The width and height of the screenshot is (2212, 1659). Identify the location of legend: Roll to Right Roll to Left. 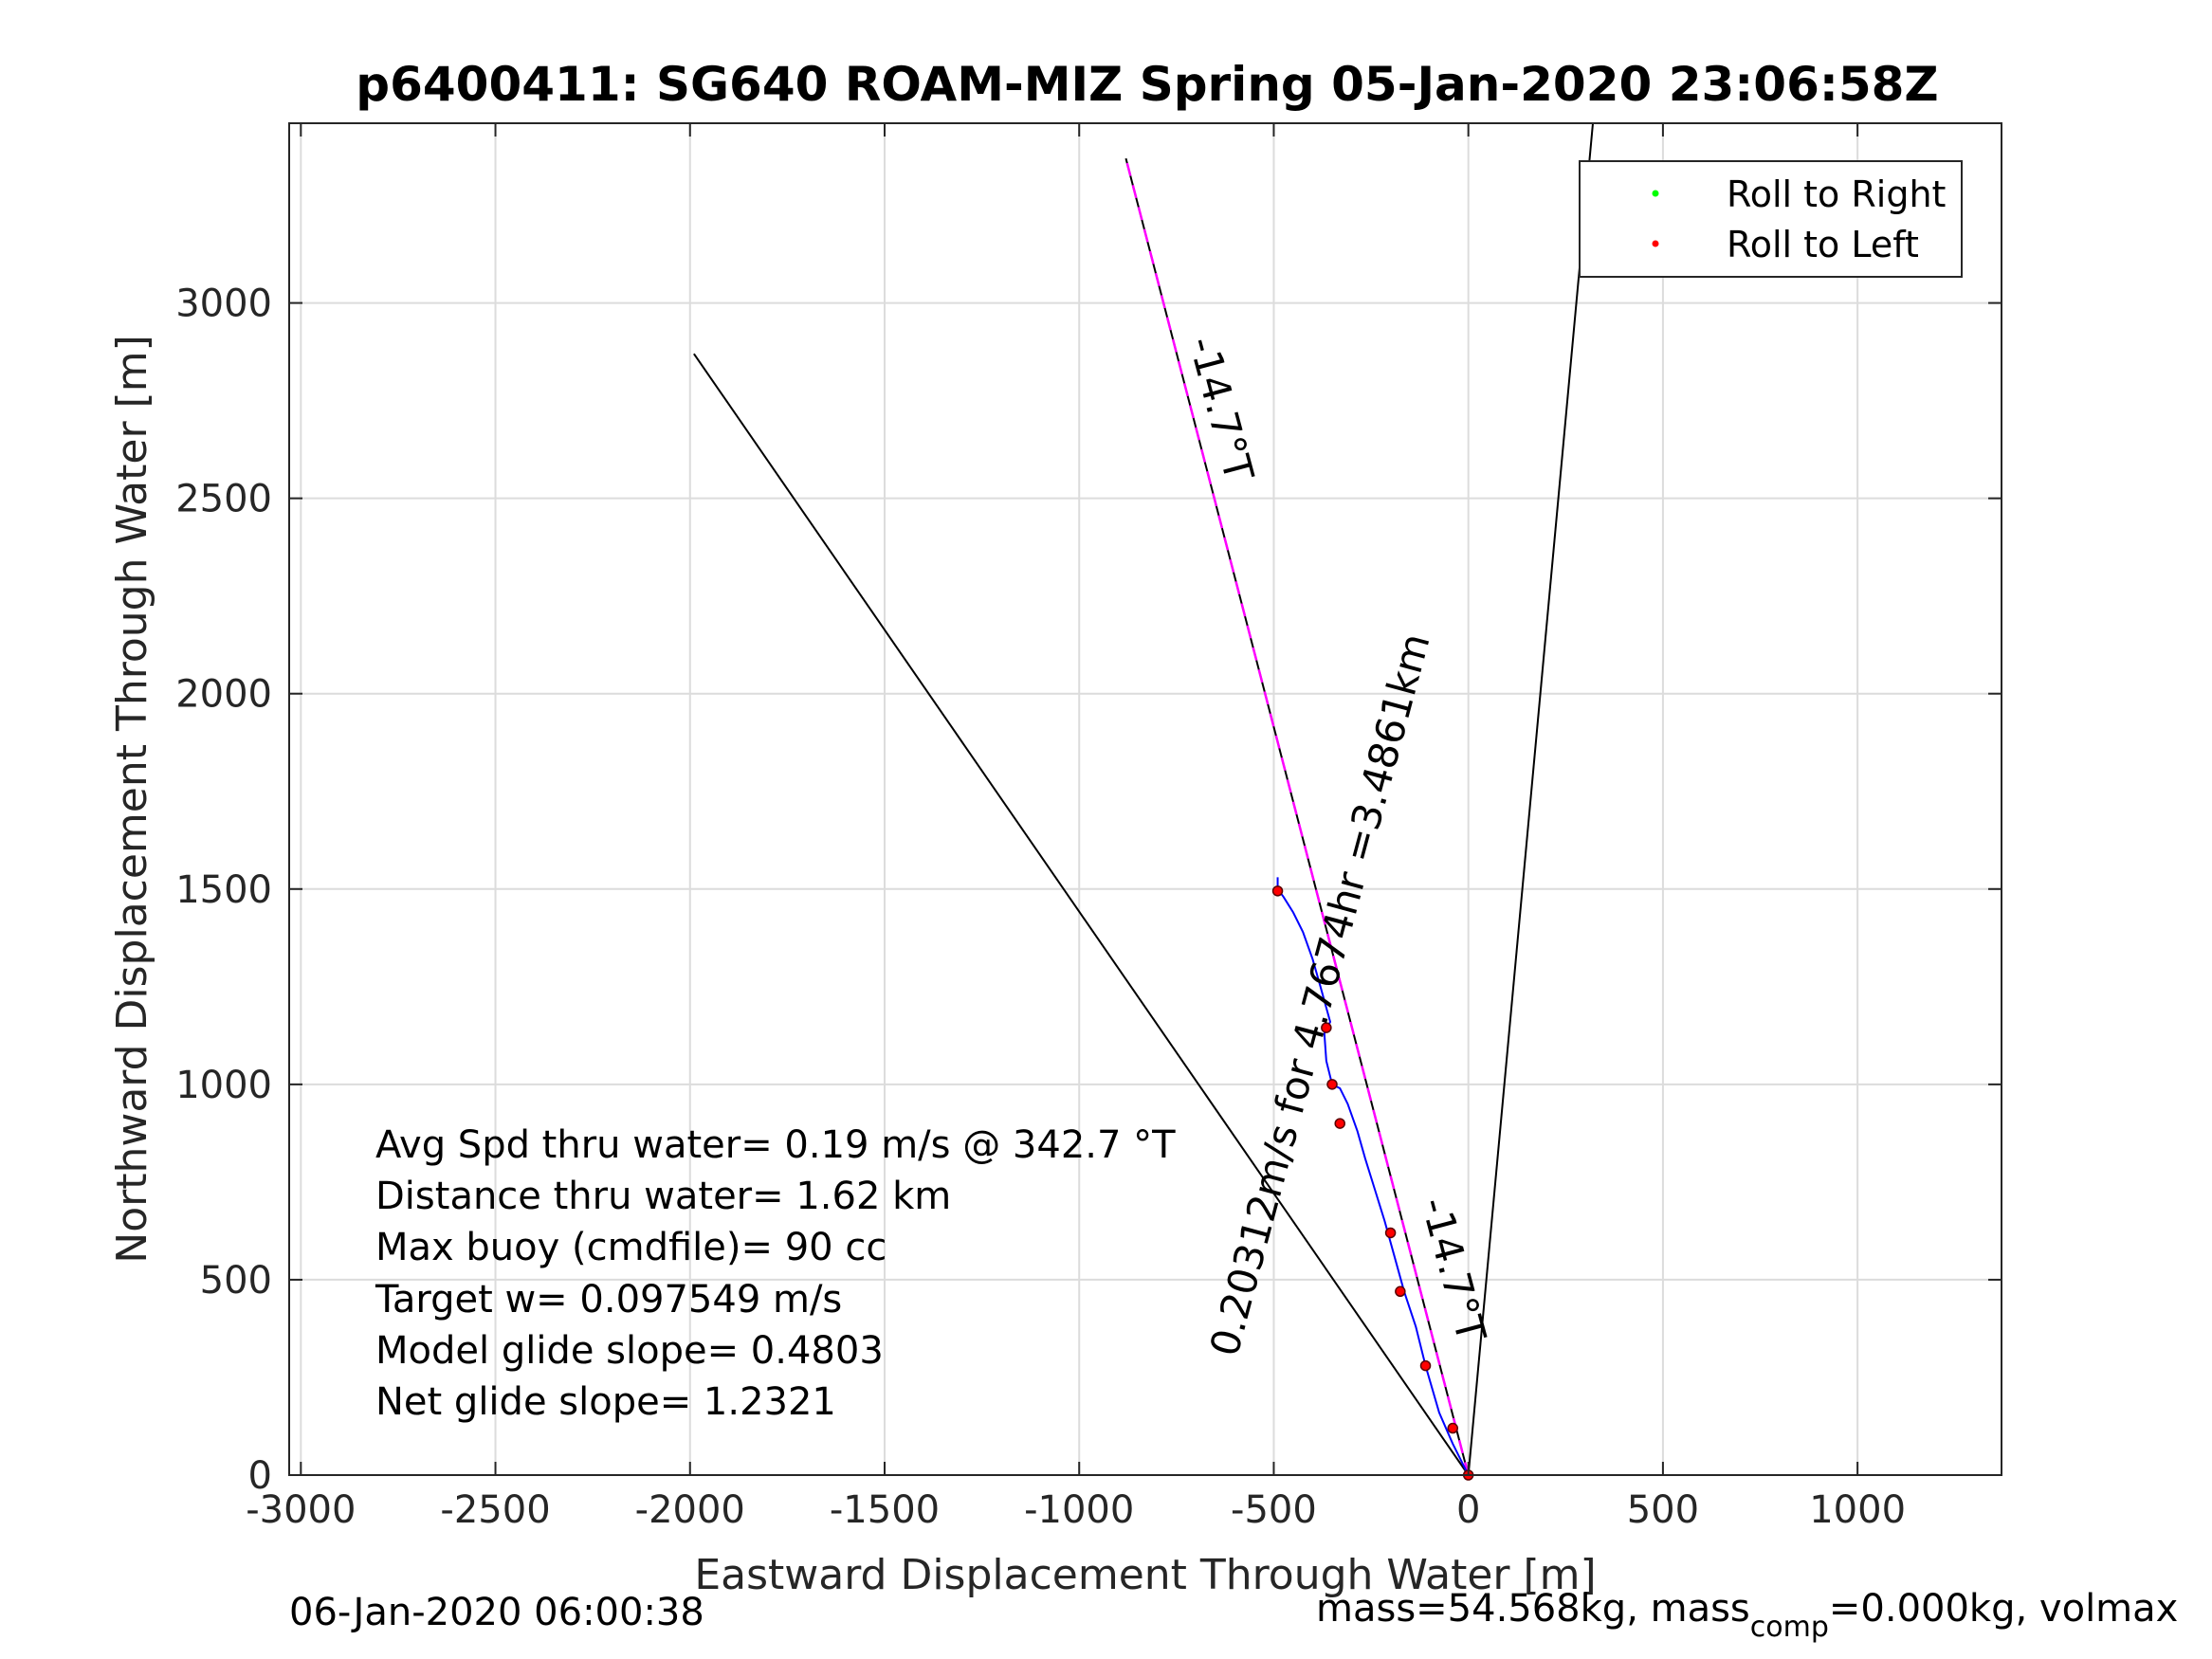
(1771, 219).